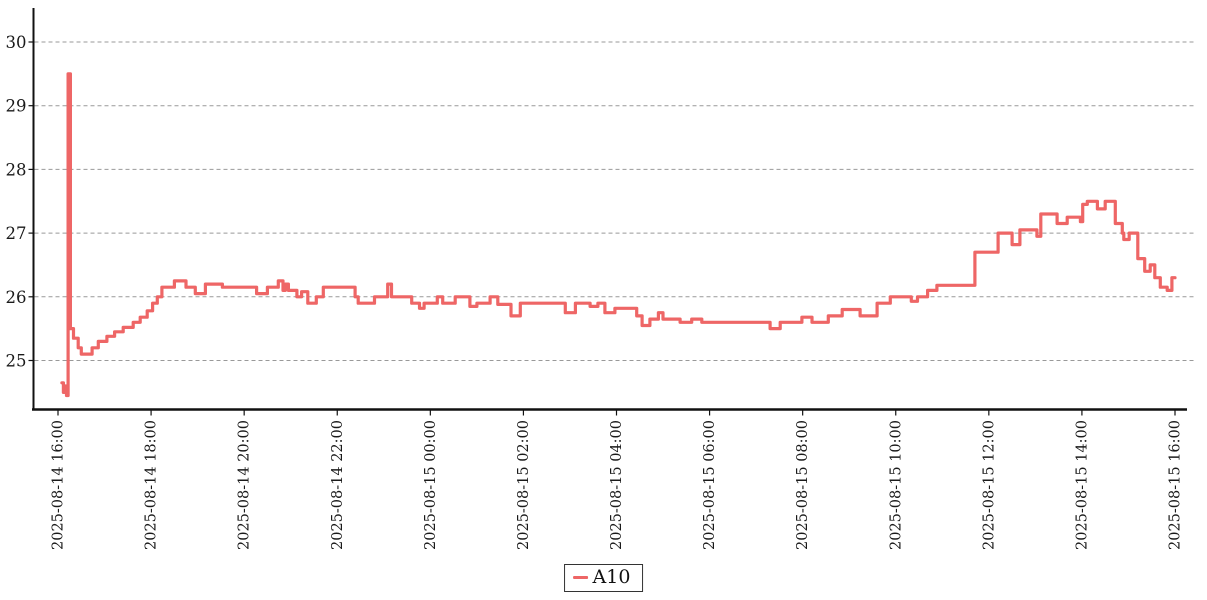 The image size is (1207, 600). I want to click on x-tick-label: 2025-08-14 18:00, so click(152, 485).